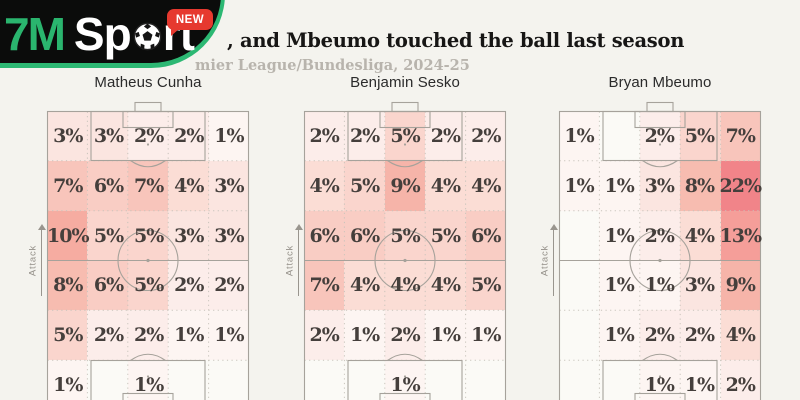 Image resolution: width=800 pixels, height=400 pixels. What do you see at coordinates (740, 235) in the screenshot?
I see `percent-label: 13%` at bounding box center [740, 235].